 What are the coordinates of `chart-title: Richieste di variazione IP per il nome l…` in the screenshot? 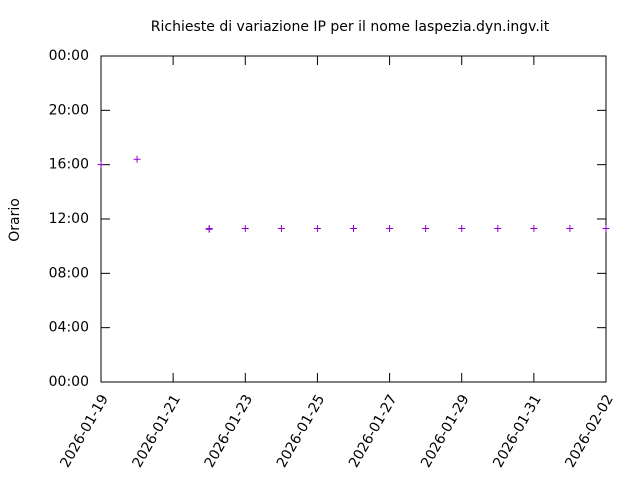 It's located at (350, 27).